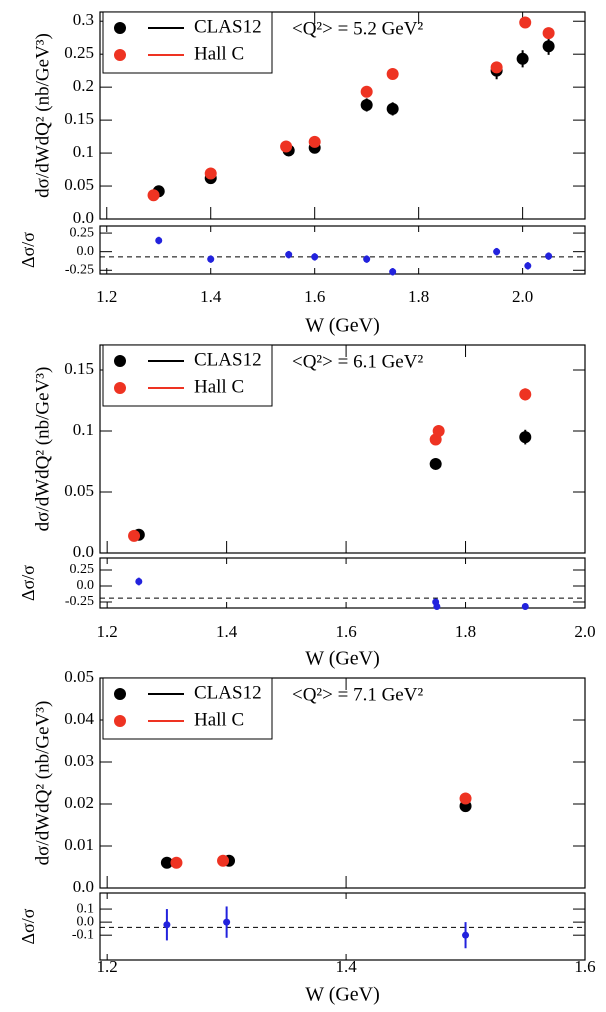 Image resolution: width=606 pixels, height=1012 pixels. I want to click on annotation: <Q²> = 7.1 GeV², so click(357, 694).